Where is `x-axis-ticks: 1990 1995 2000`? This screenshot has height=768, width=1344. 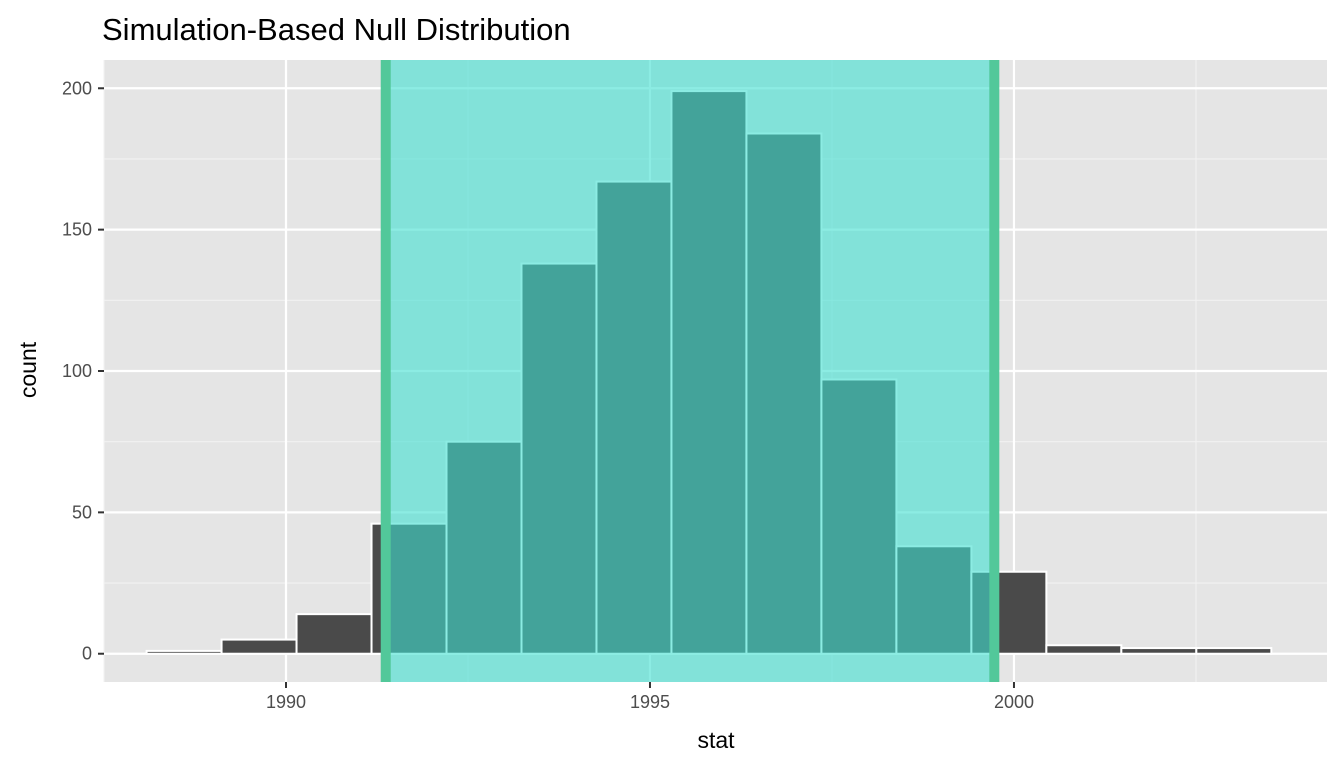
x-axis-ticks: 1990 1995 2000 is located at coordinates (650, 697).